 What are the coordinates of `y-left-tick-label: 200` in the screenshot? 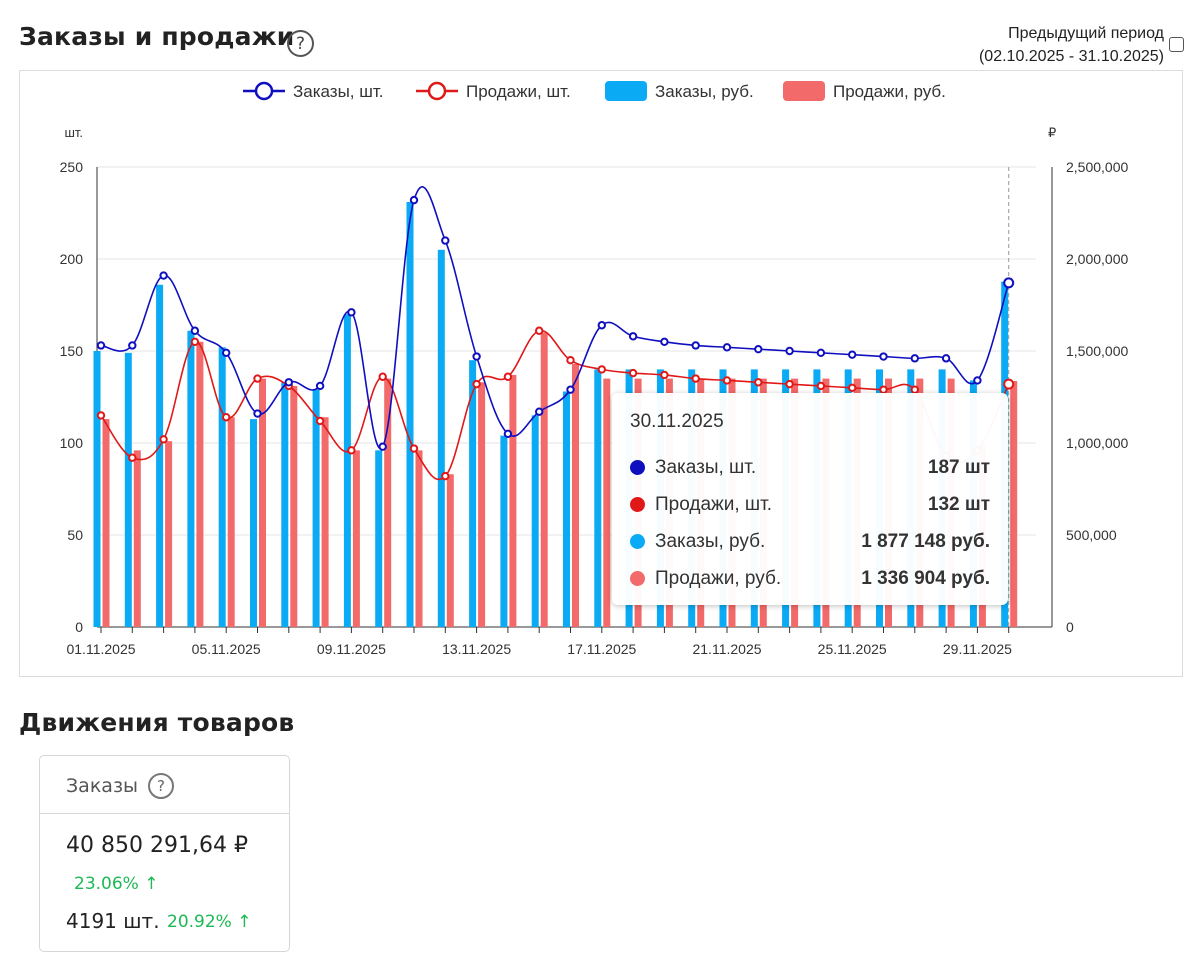 It's located at (72, 259).